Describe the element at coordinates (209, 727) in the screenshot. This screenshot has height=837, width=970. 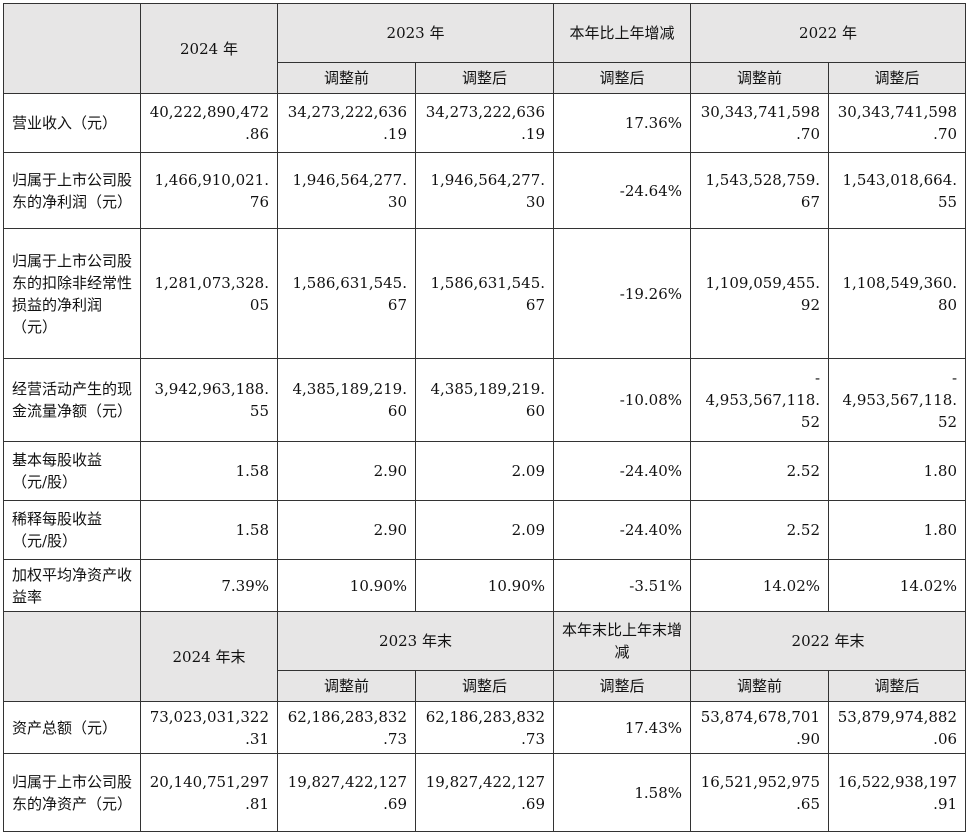
I see `value-cell: 73,023,031,322 .31` at that location.